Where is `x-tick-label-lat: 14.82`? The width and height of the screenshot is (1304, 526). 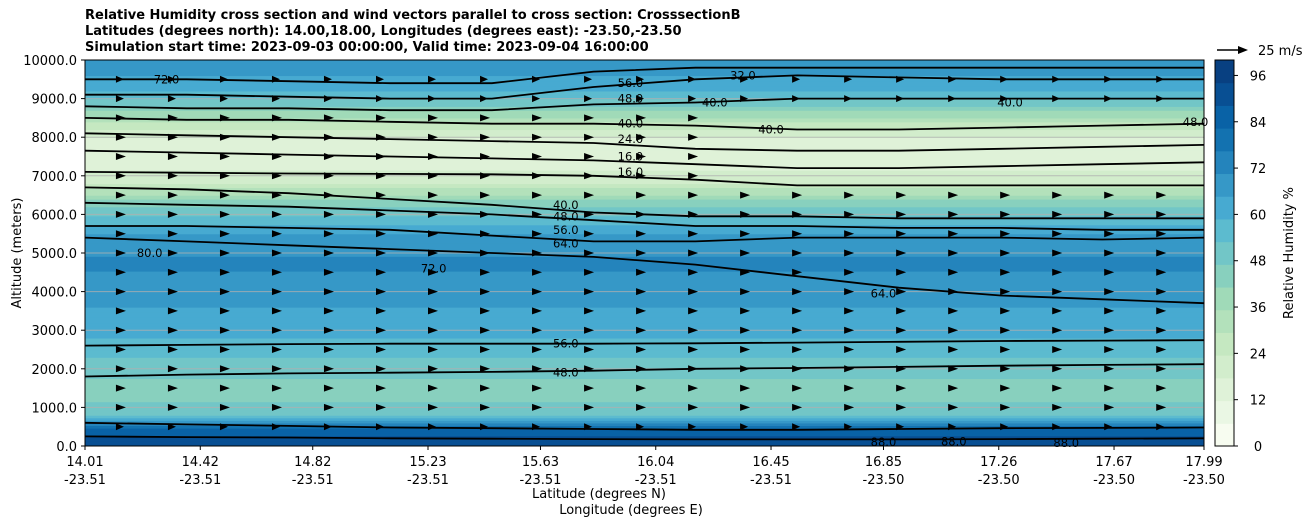 x-tick-label-lat: 14.82 is located at coordinates (312, 462).